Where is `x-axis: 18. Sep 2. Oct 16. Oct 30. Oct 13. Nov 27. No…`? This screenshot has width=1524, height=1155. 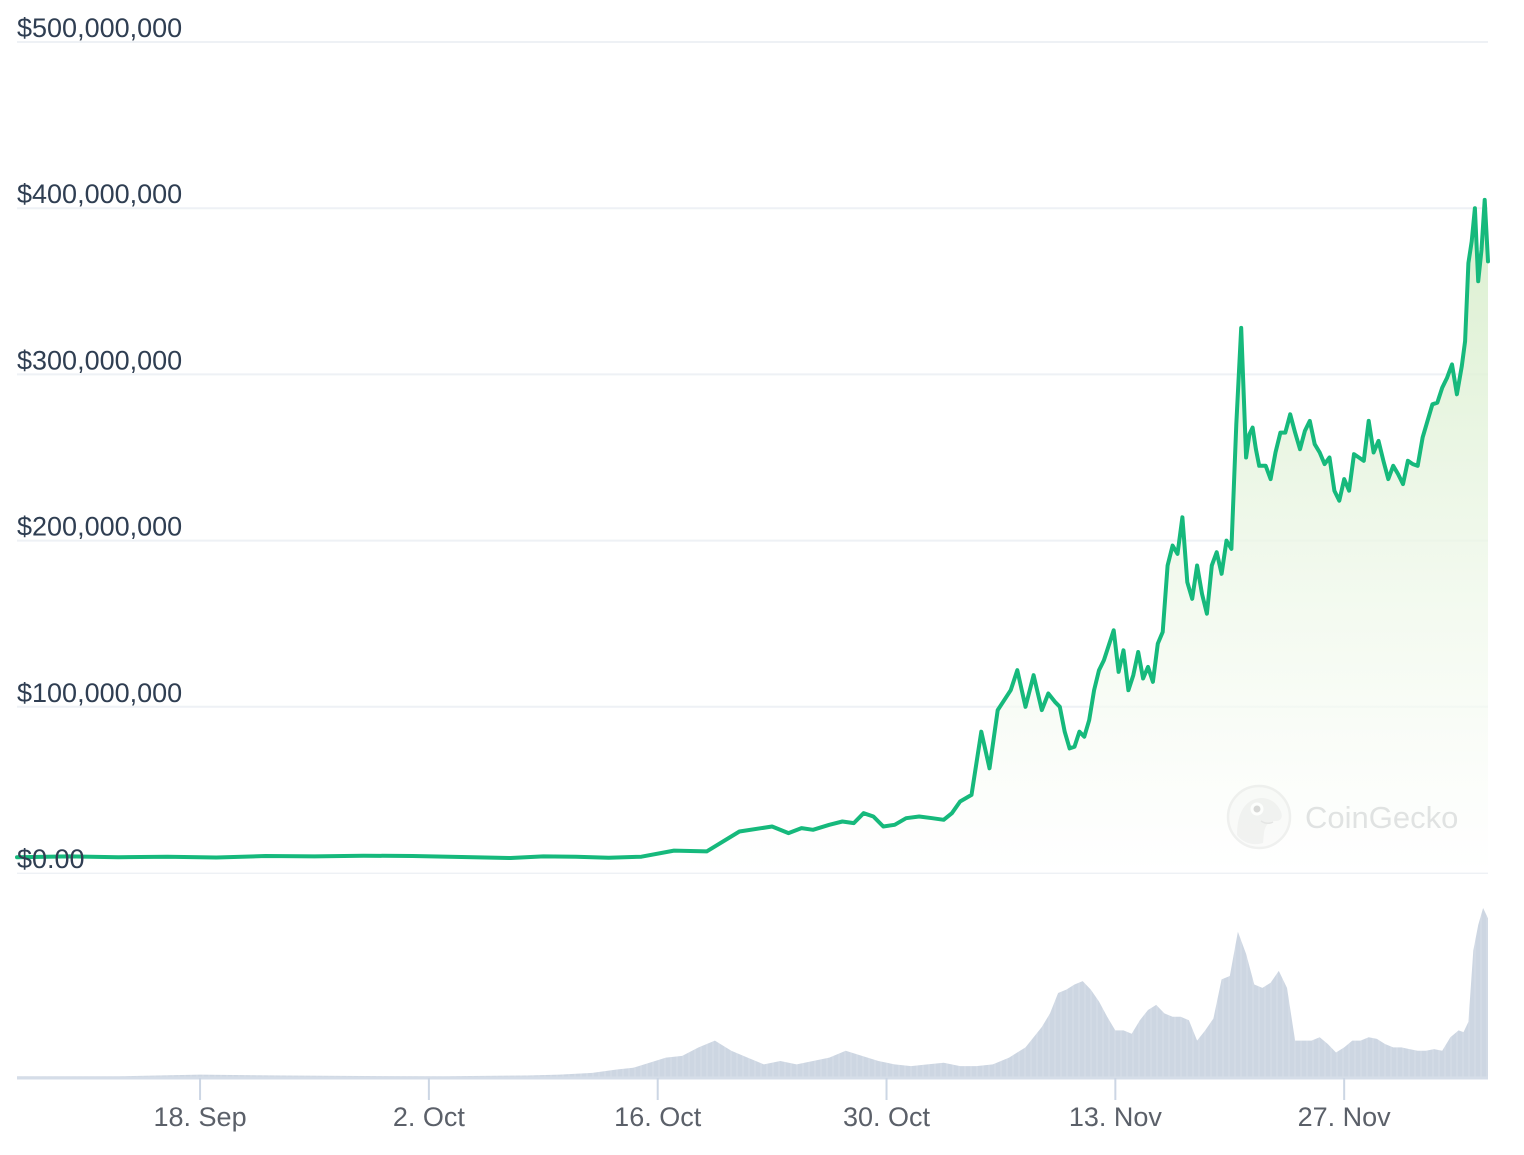
x-axis: 18. Sep 2. Oct 16. Oct 30. Oct 13. Nov 27. No… is located at coordinates (773, 1105).